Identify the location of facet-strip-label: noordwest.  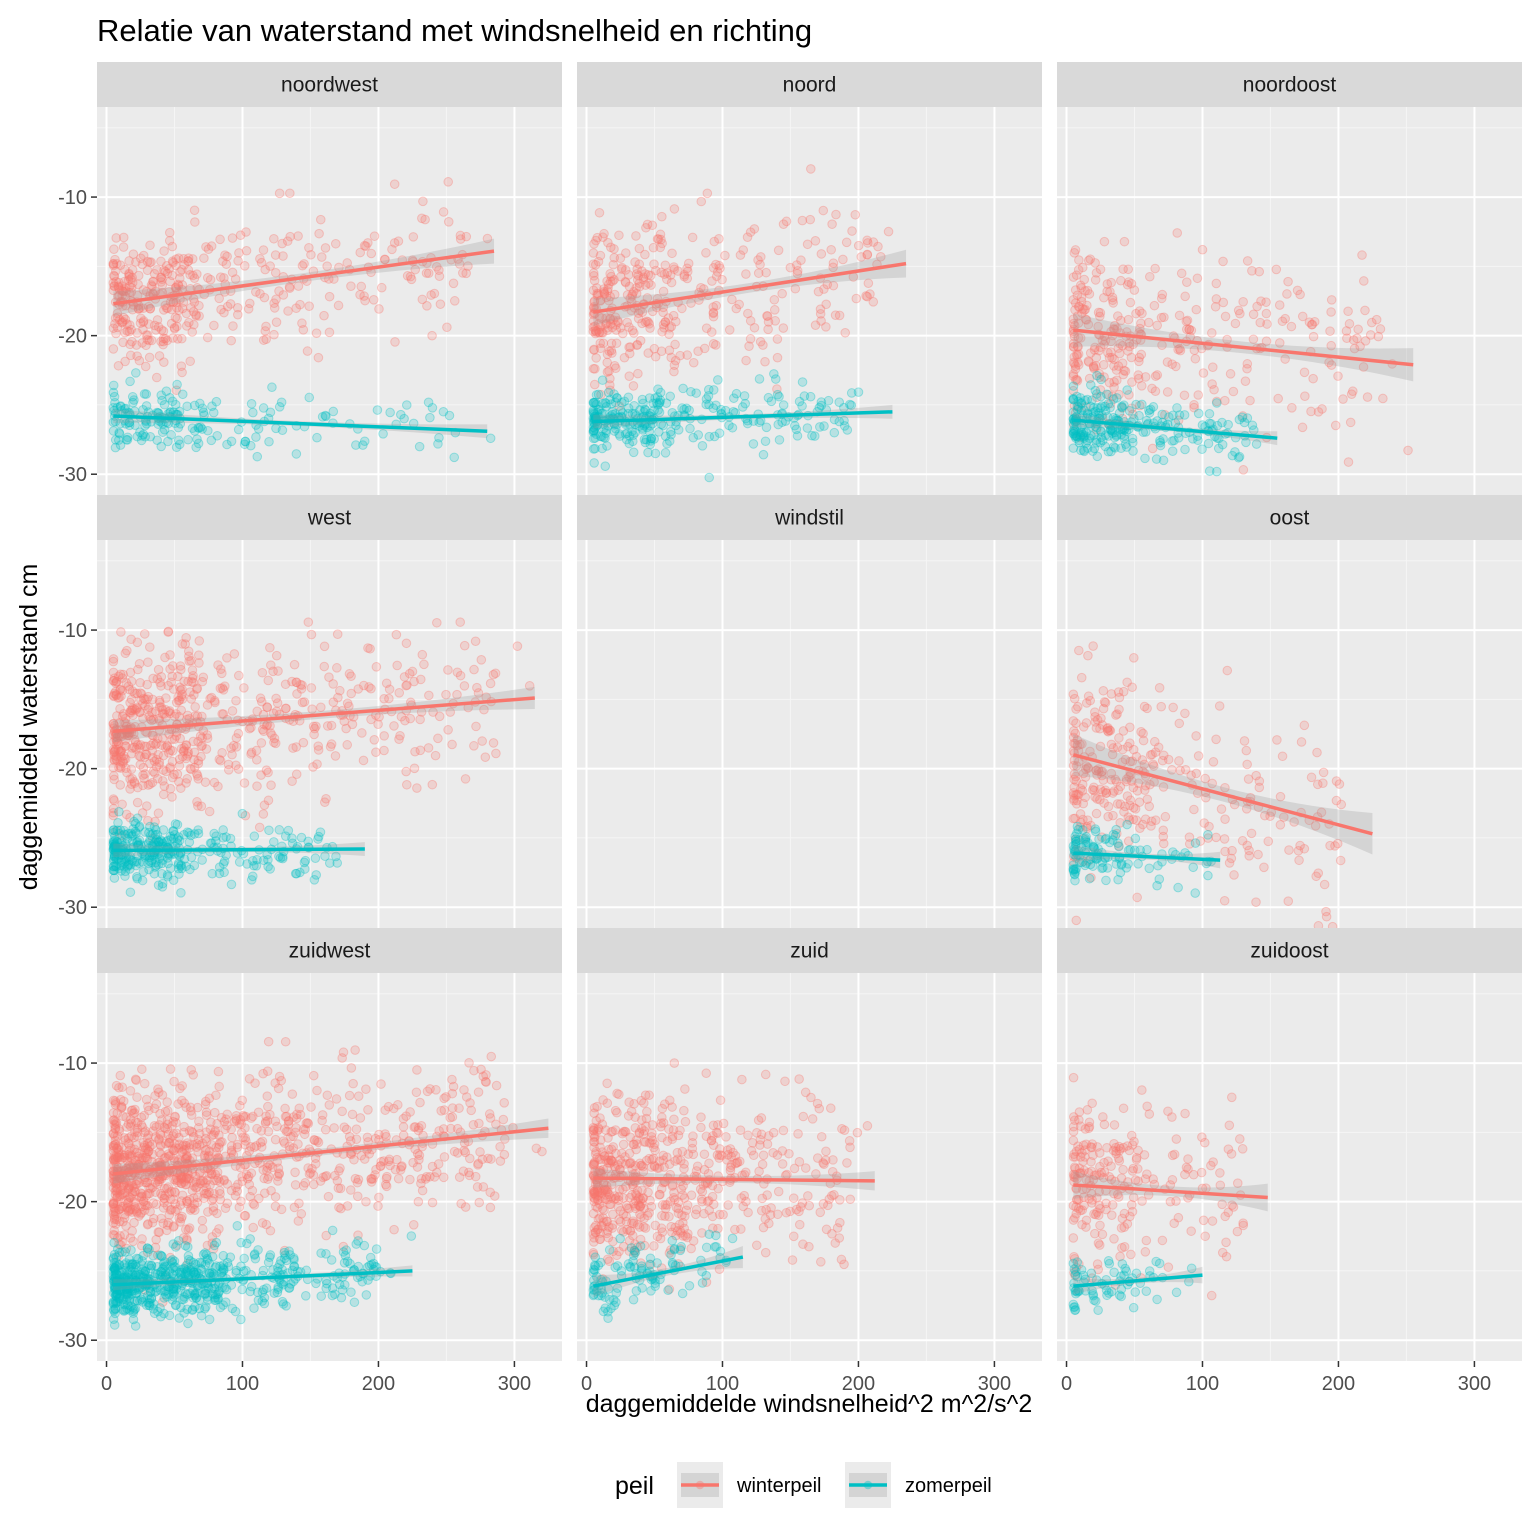
(329, 85).